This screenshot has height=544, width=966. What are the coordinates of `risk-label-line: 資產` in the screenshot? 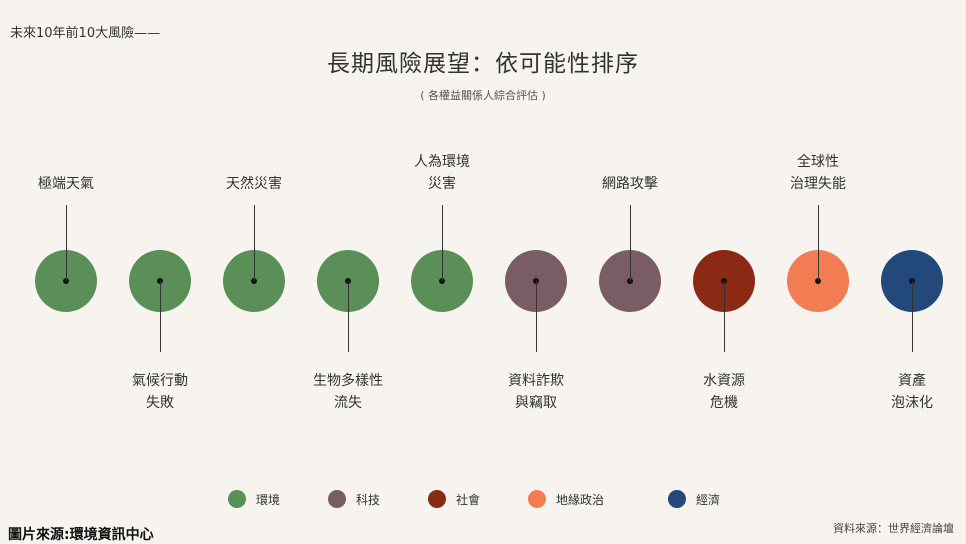 It's located at (912, 381).